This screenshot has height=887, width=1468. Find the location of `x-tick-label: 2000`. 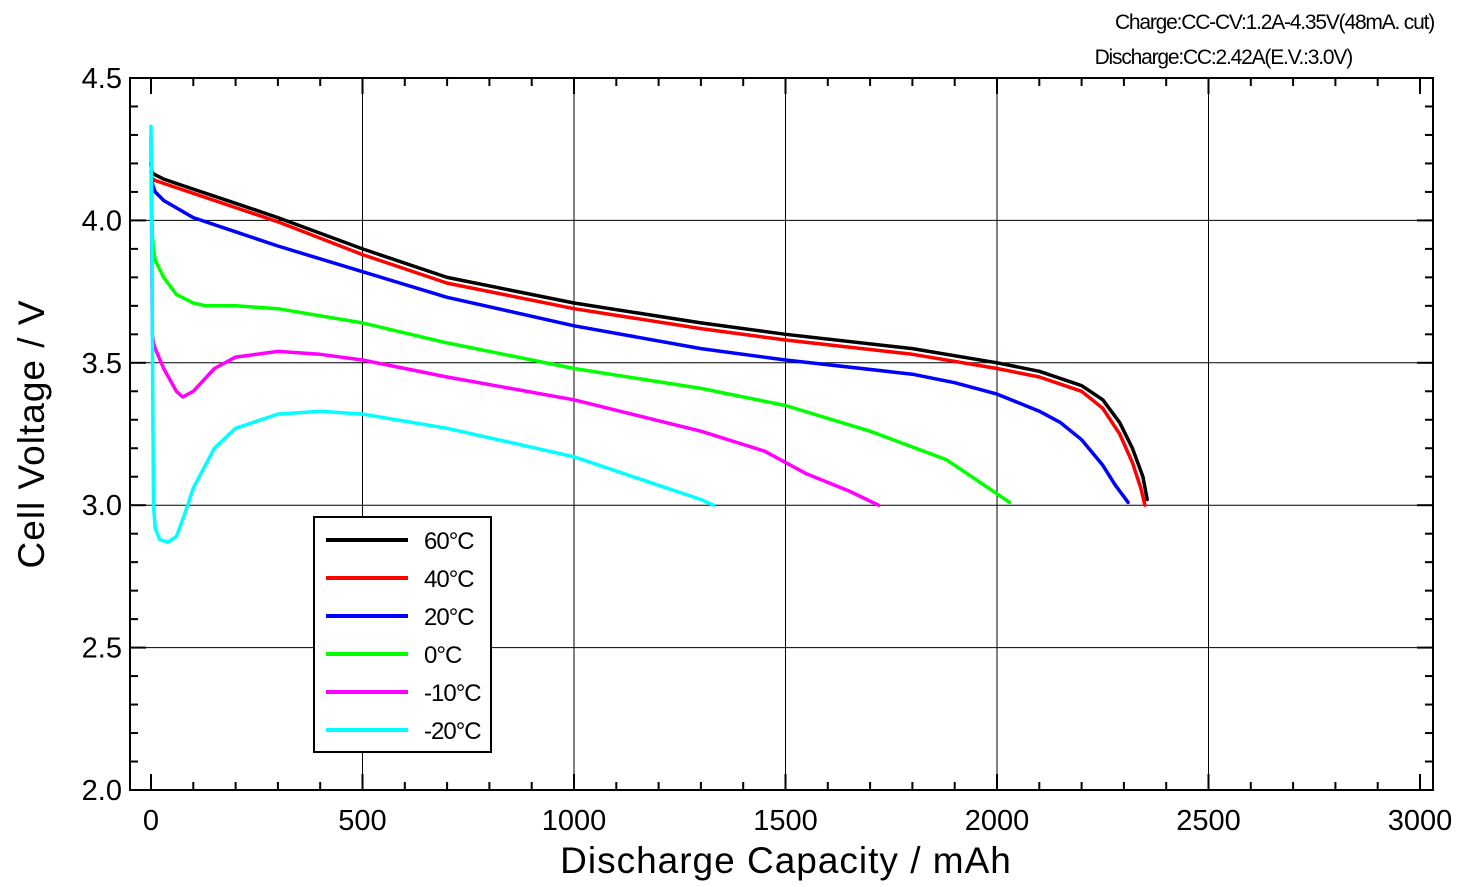

x-tick-label: 2000 is located at coordinates (997, 821).